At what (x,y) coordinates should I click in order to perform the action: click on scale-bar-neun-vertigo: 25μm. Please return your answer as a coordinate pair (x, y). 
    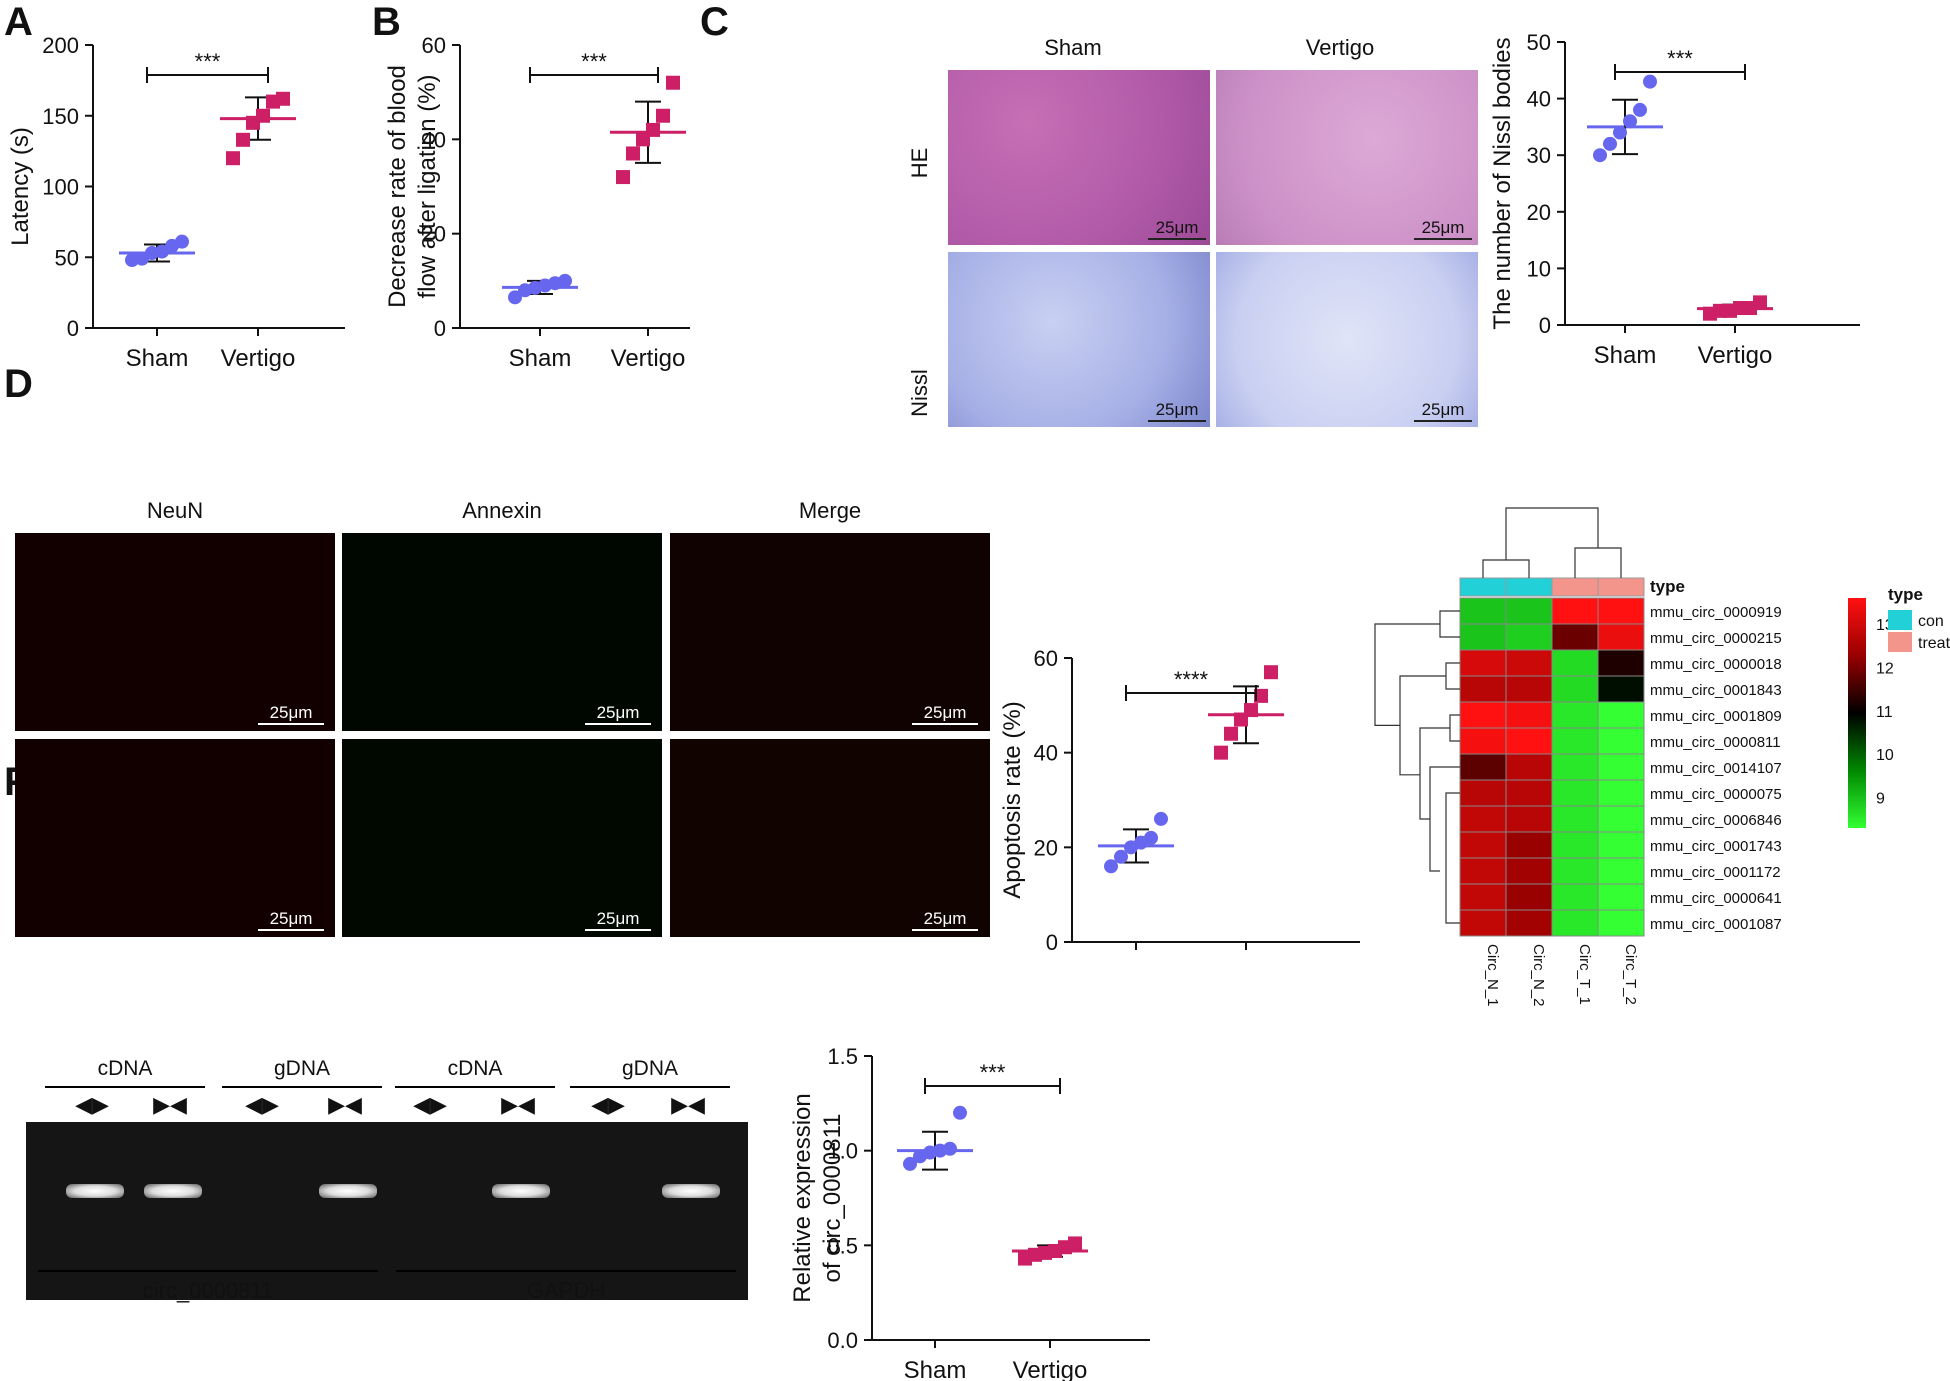
    Looking at the image, I should click on (291, 920).